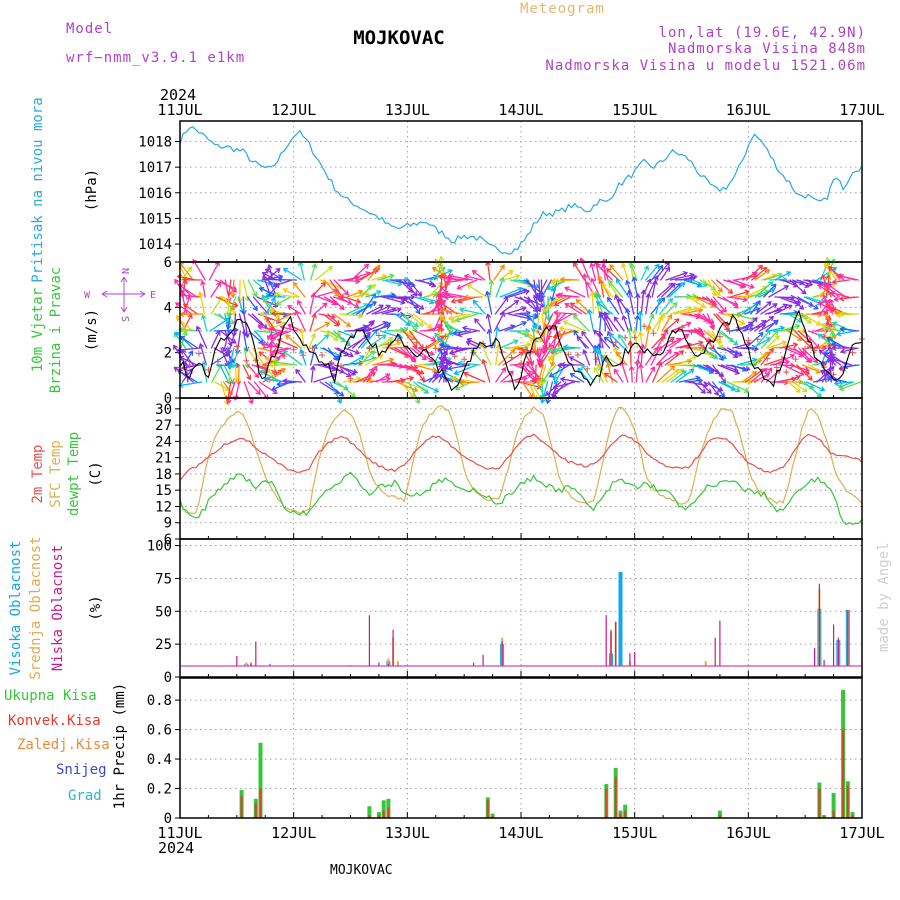  I want to click on bottom-date-label: 15JUL, so click(634, 833).